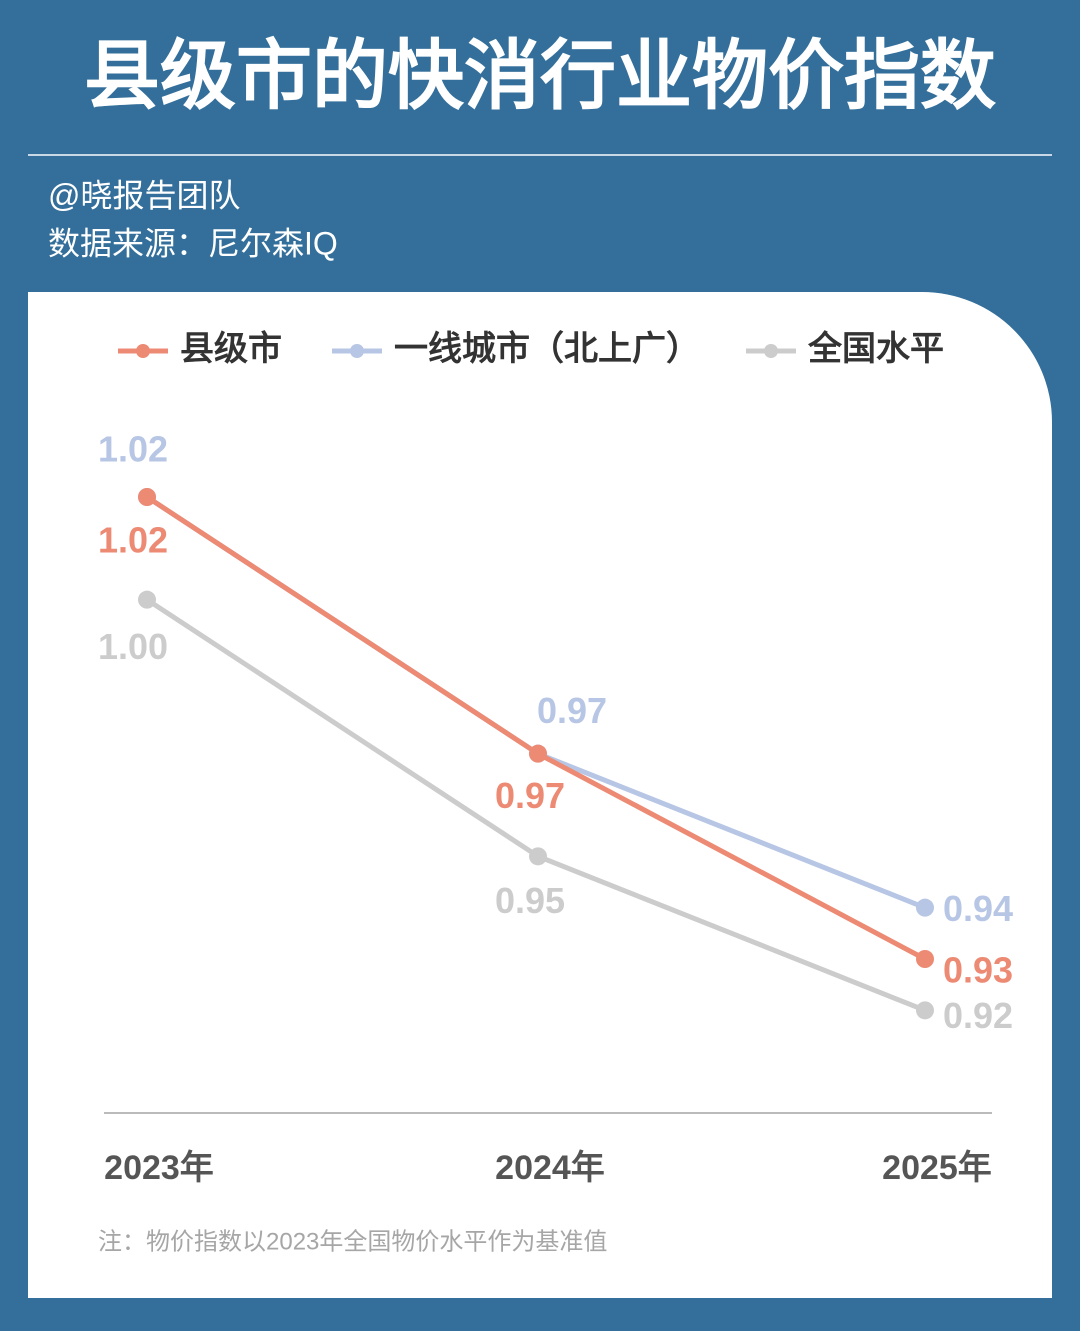 This screenshot has height=1331, width=1080. What do you see at coordinates (550, 1168) in the screenshot?
I see `x-tick-label: 2024年` at bounding box center [550, 1168].